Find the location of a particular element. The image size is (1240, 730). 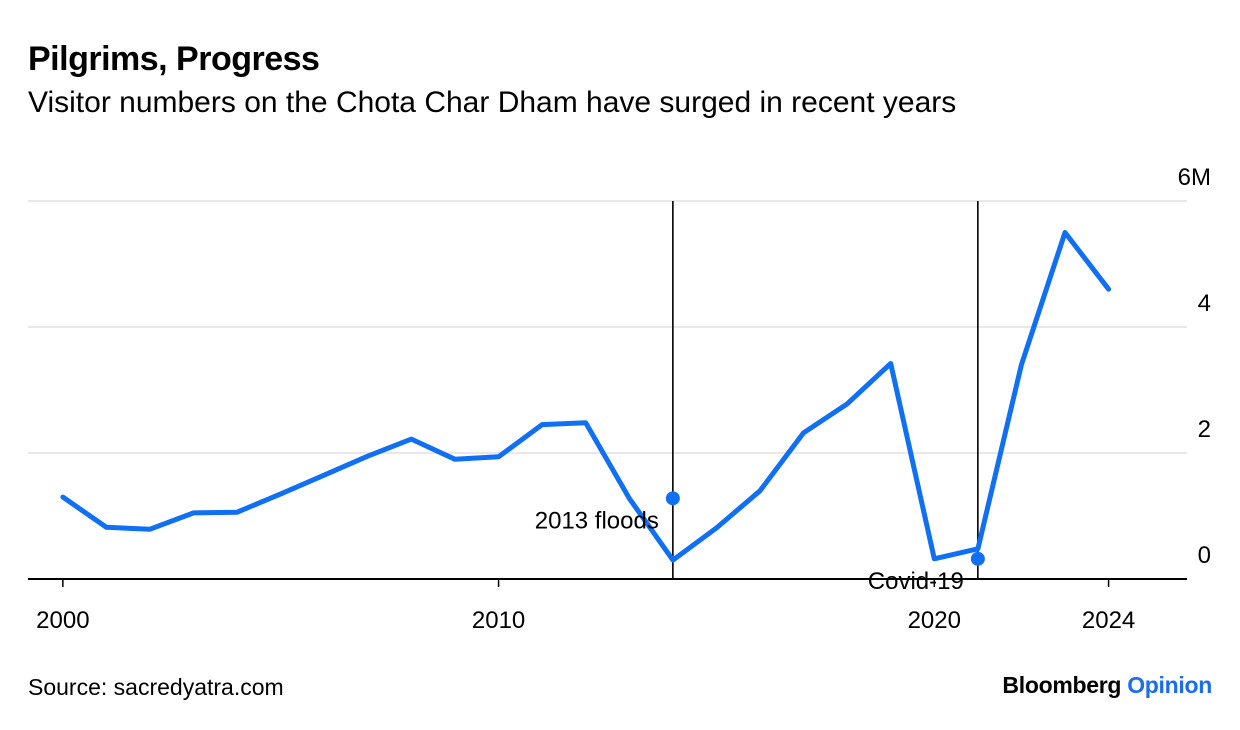

brand-logo: Bloomberg Opinion is located at coordinates (1107, 685).